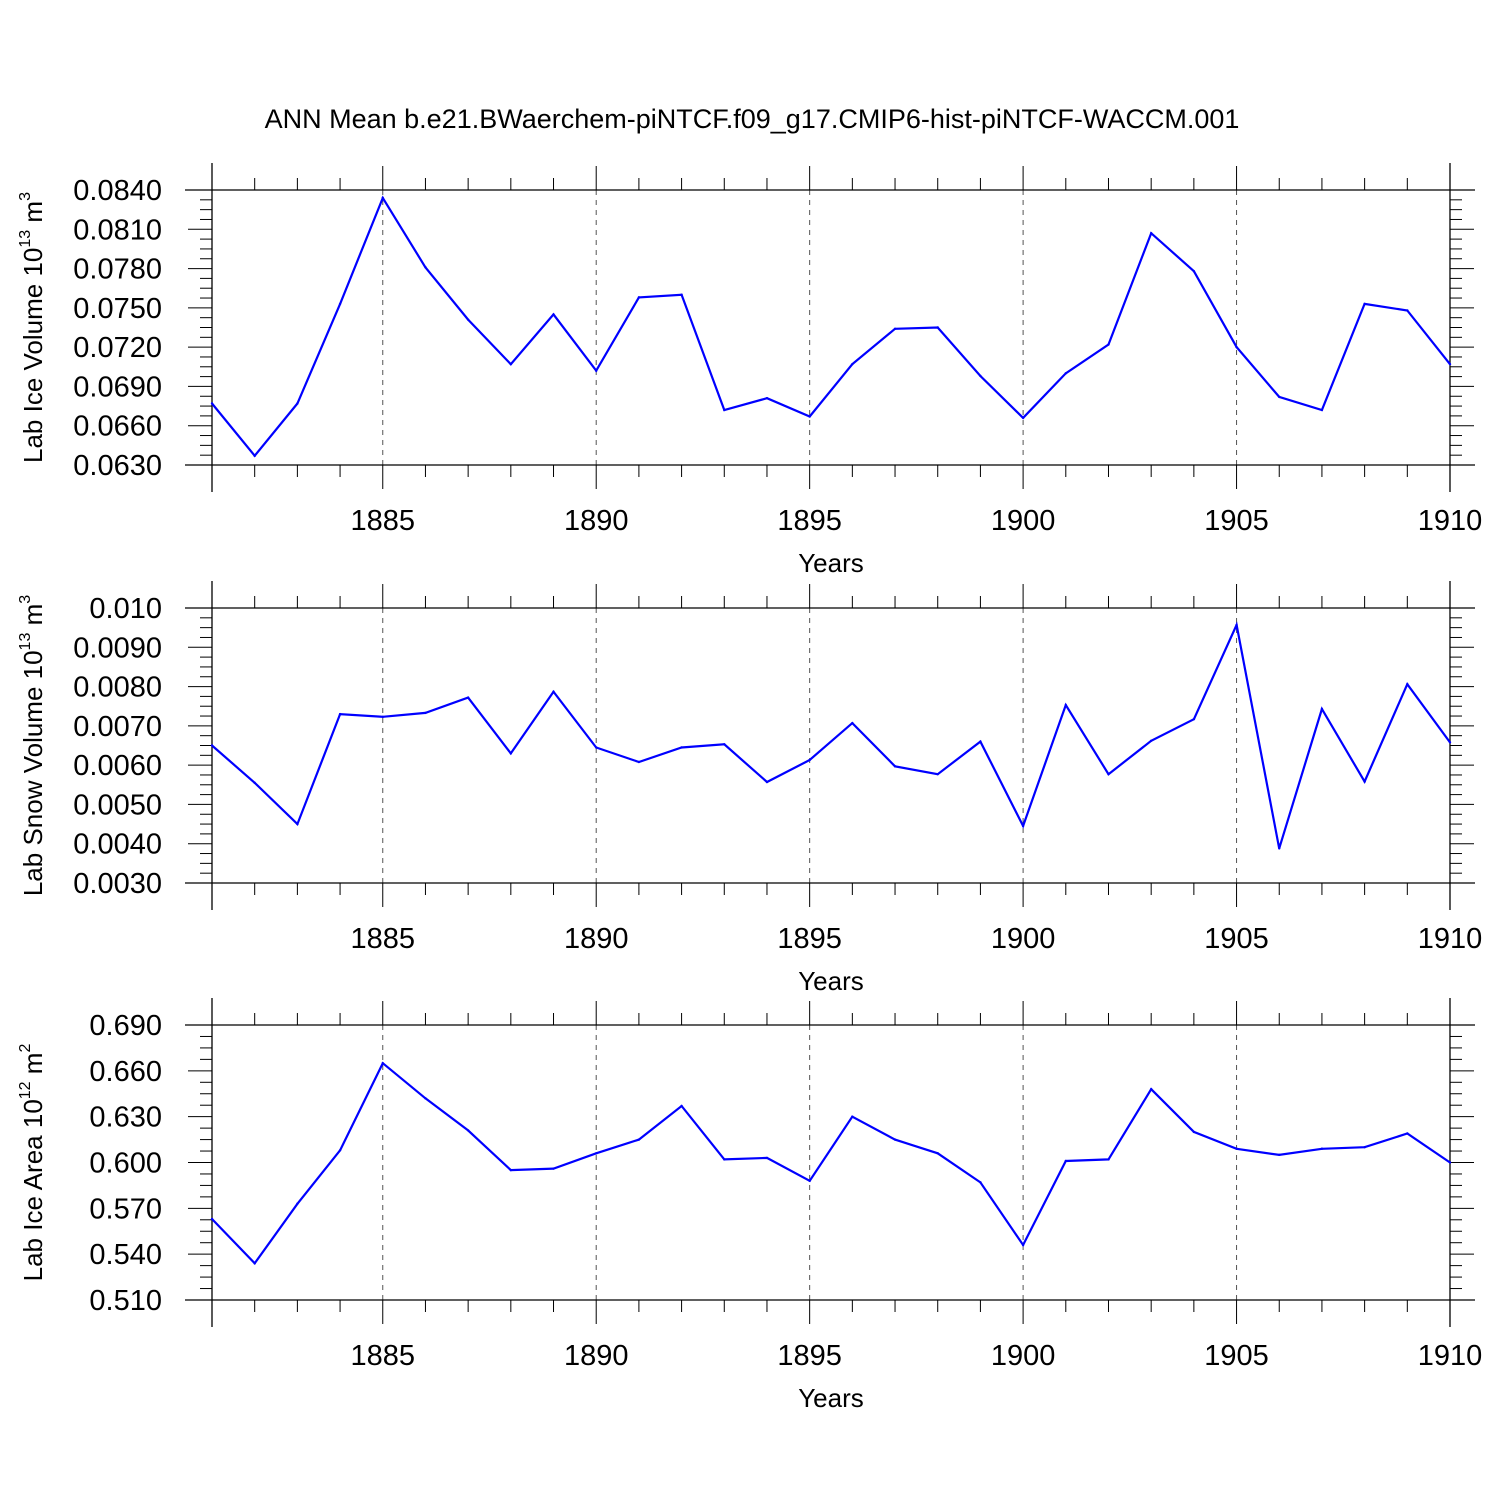  I want to click on y-tick-label: 0.010, so click(125, 609).